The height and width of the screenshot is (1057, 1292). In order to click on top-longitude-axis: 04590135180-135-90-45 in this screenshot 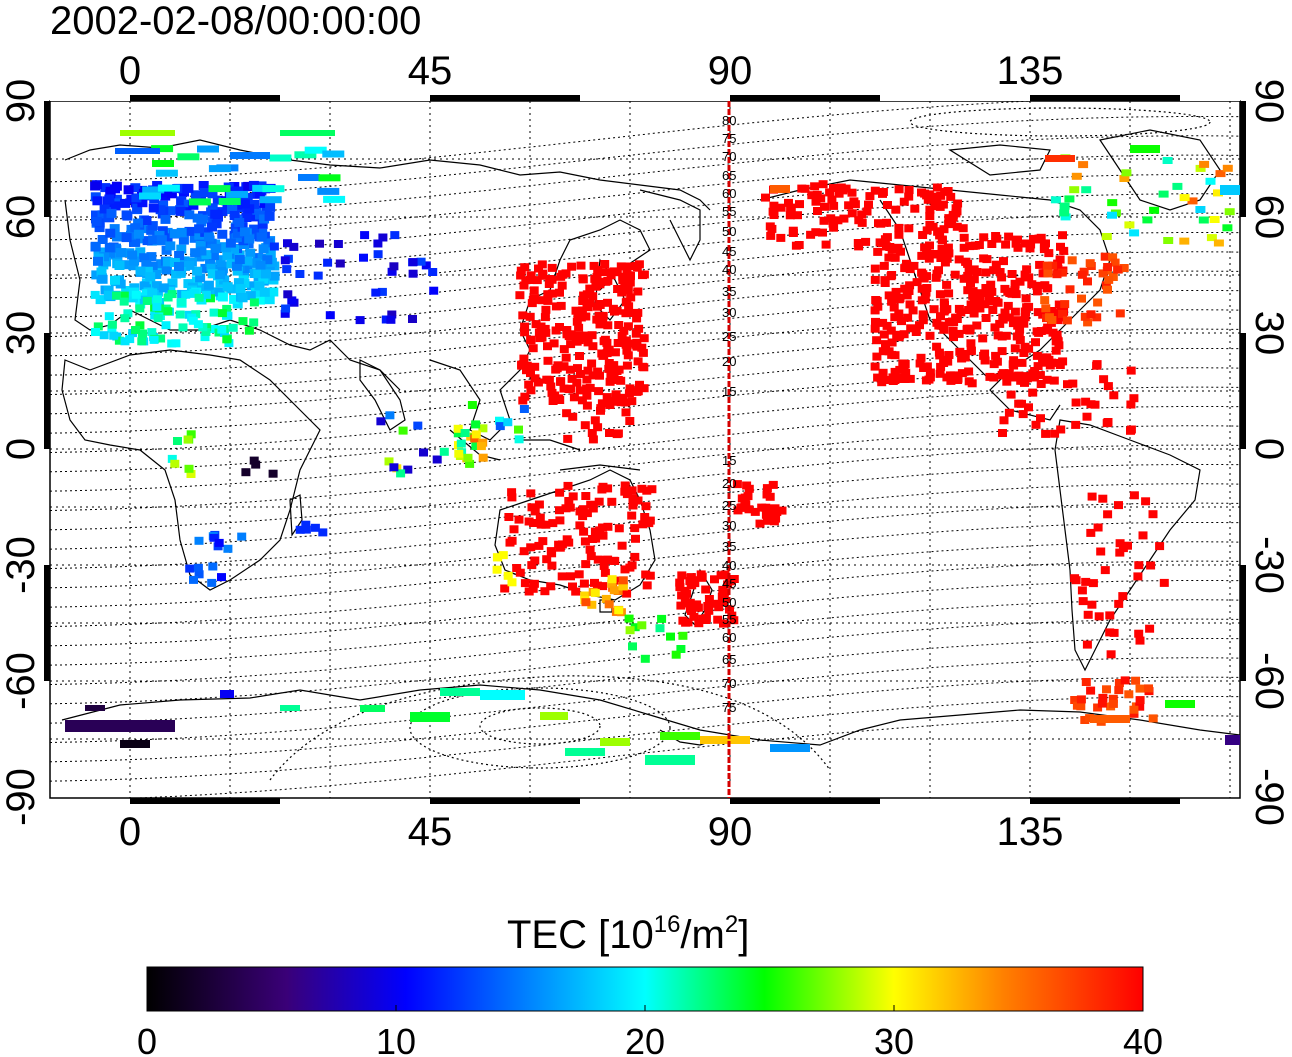, I will do `click(591, 71)`.